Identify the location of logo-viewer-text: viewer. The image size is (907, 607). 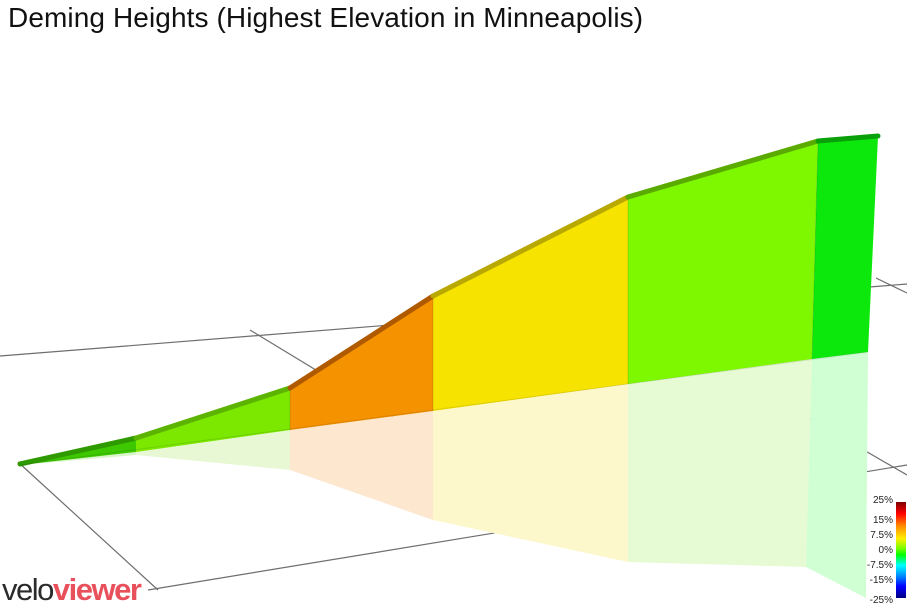
(97, 589).